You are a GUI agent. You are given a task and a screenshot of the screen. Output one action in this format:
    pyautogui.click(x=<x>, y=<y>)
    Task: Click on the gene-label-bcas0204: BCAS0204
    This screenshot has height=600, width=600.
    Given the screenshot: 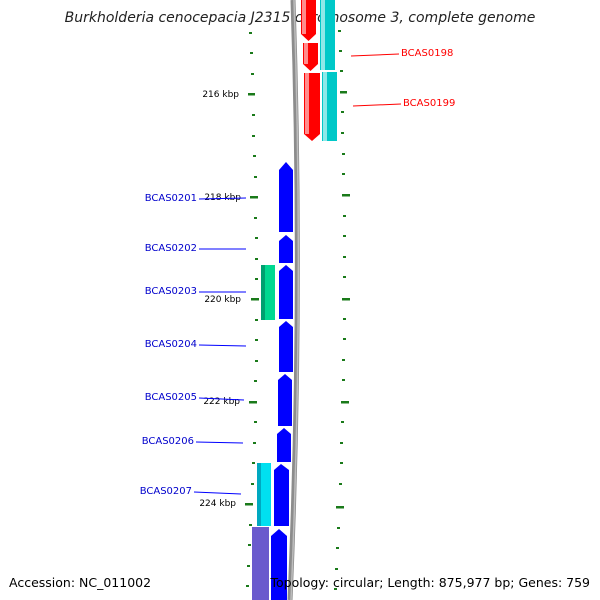 What is the action you would take?
    pyautogui.click(x=171, y=344)
    